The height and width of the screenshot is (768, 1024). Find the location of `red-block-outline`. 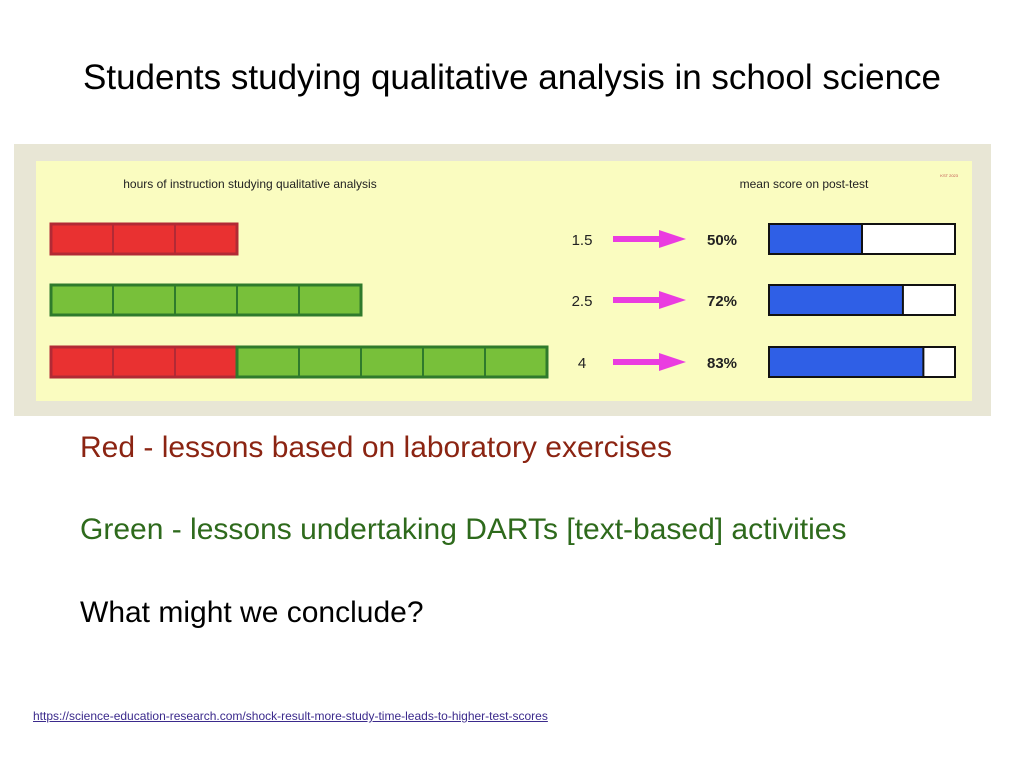

red-block-outline is located at coordinates (144, 239).